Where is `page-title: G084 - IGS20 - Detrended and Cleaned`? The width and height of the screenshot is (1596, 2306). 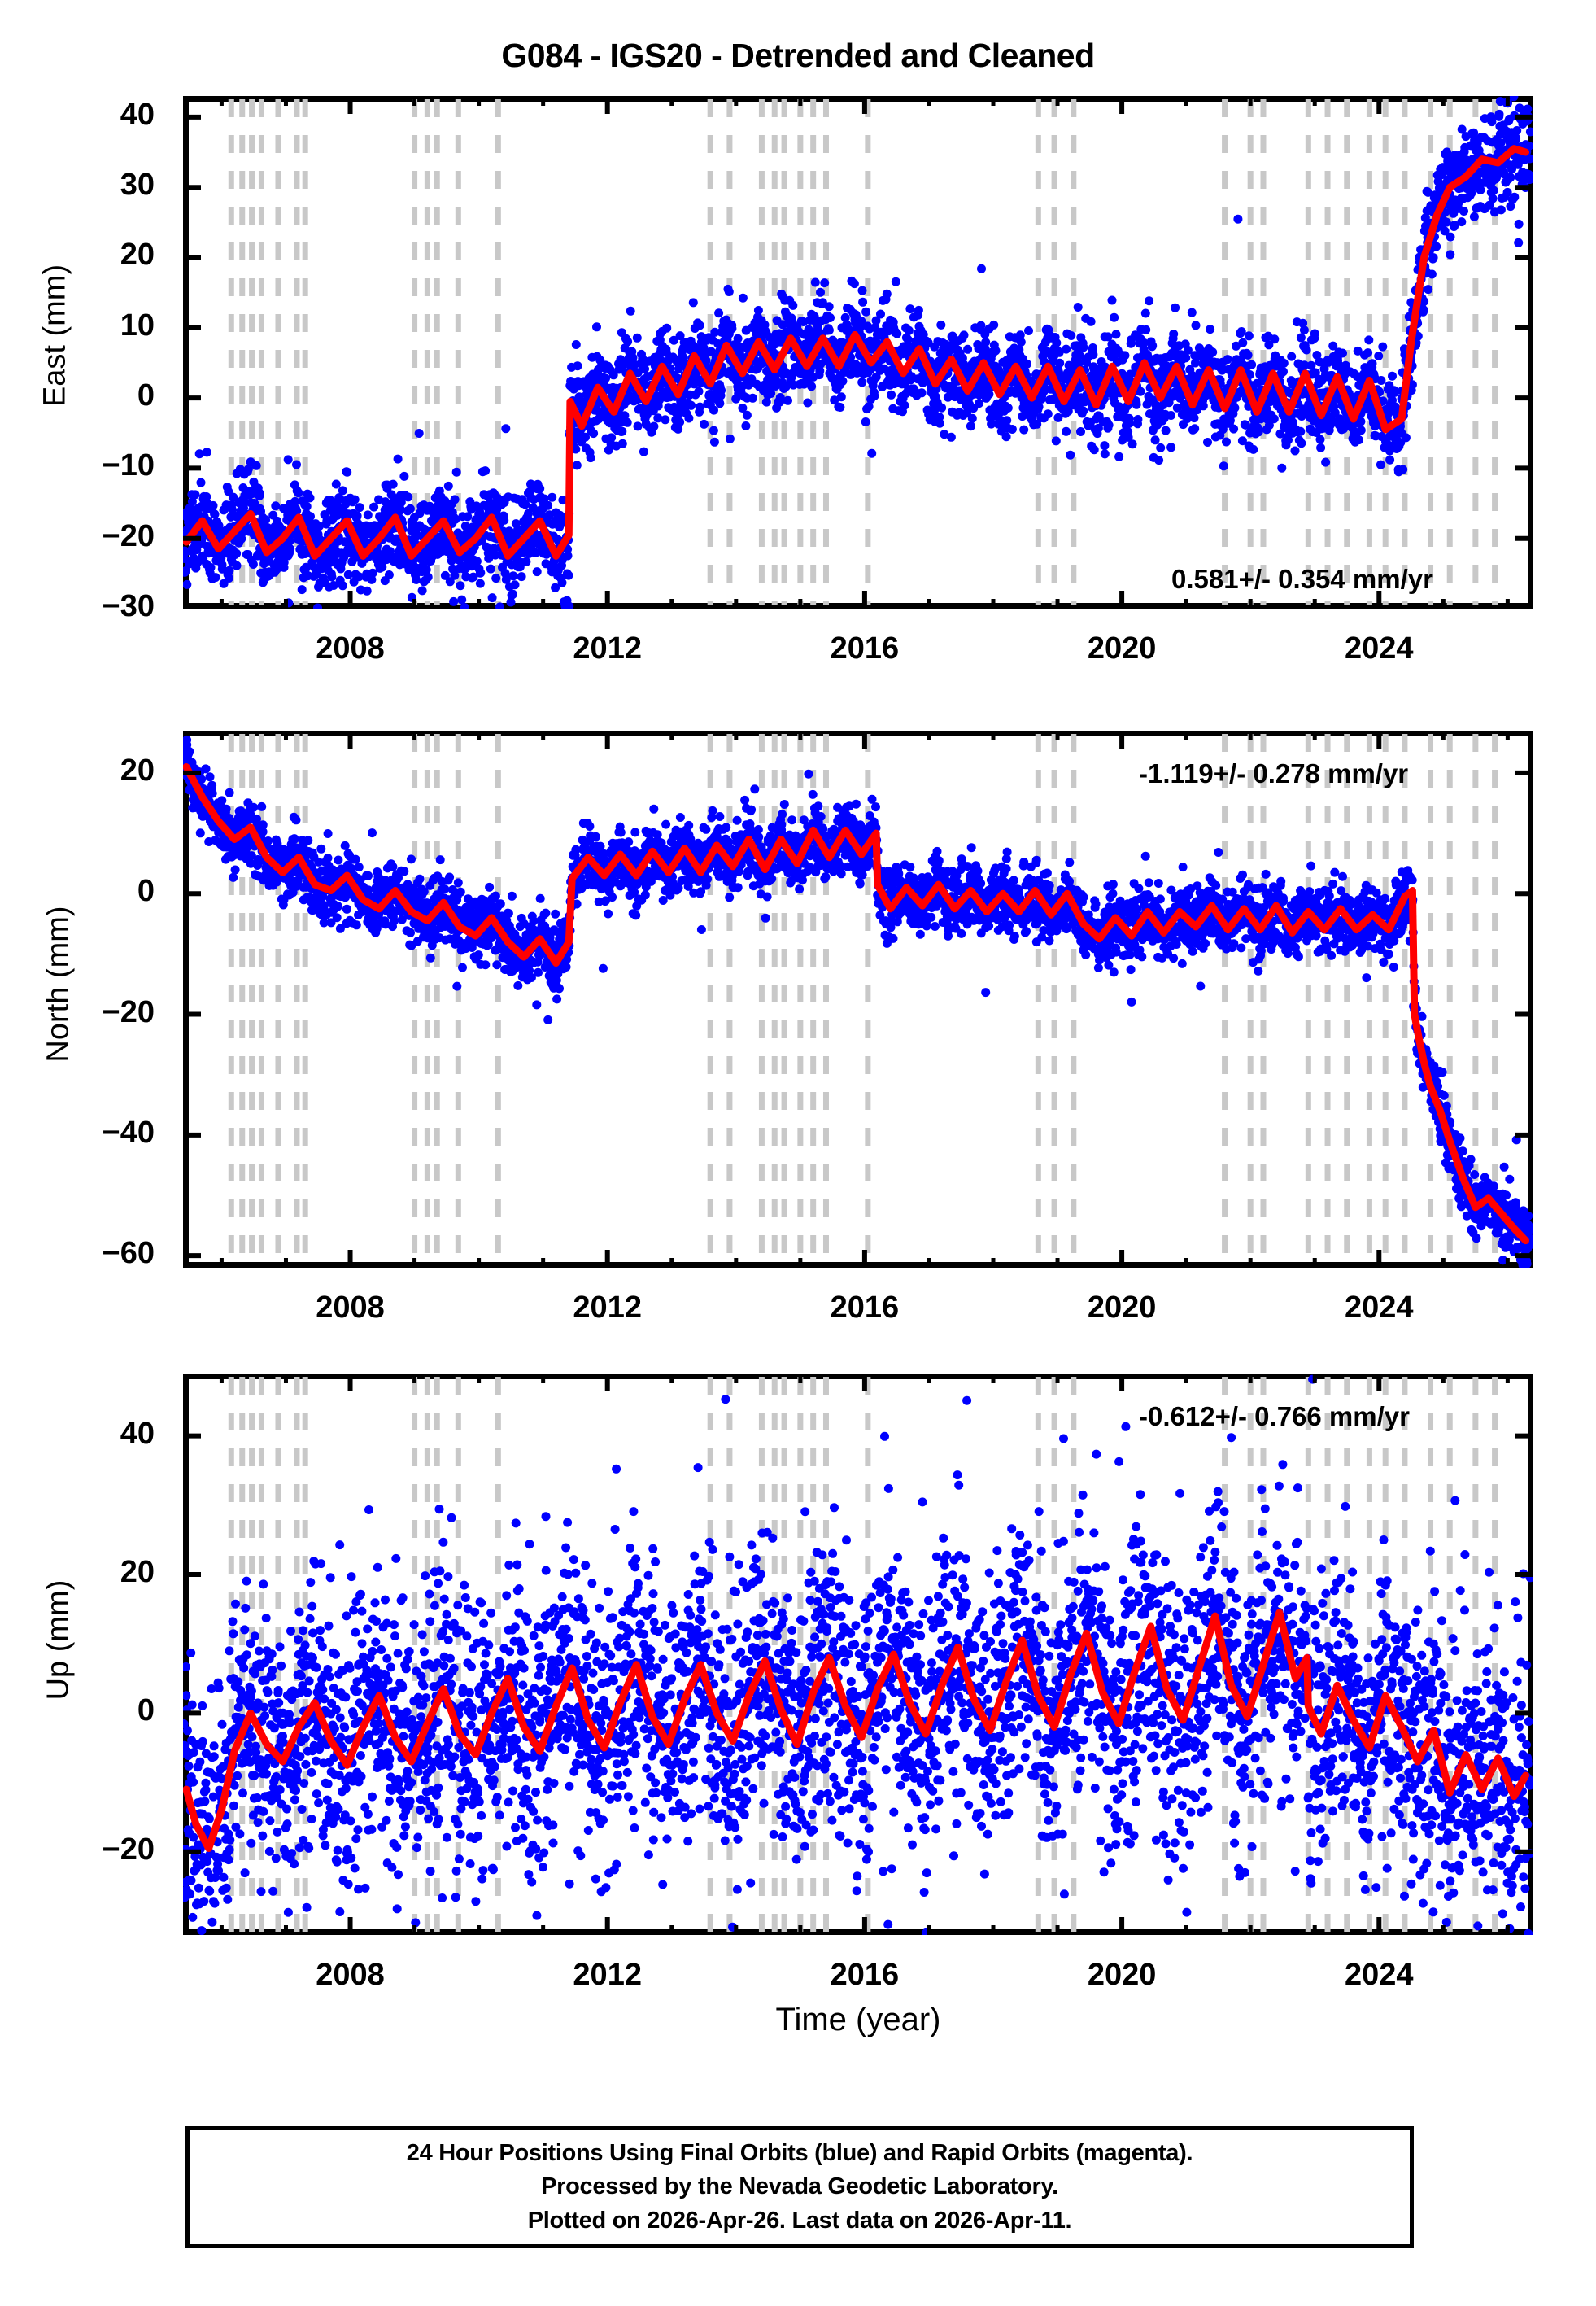 page-title: G084 - IGS20 - Detrended and Cleaned is located at coordinates (798, 55).